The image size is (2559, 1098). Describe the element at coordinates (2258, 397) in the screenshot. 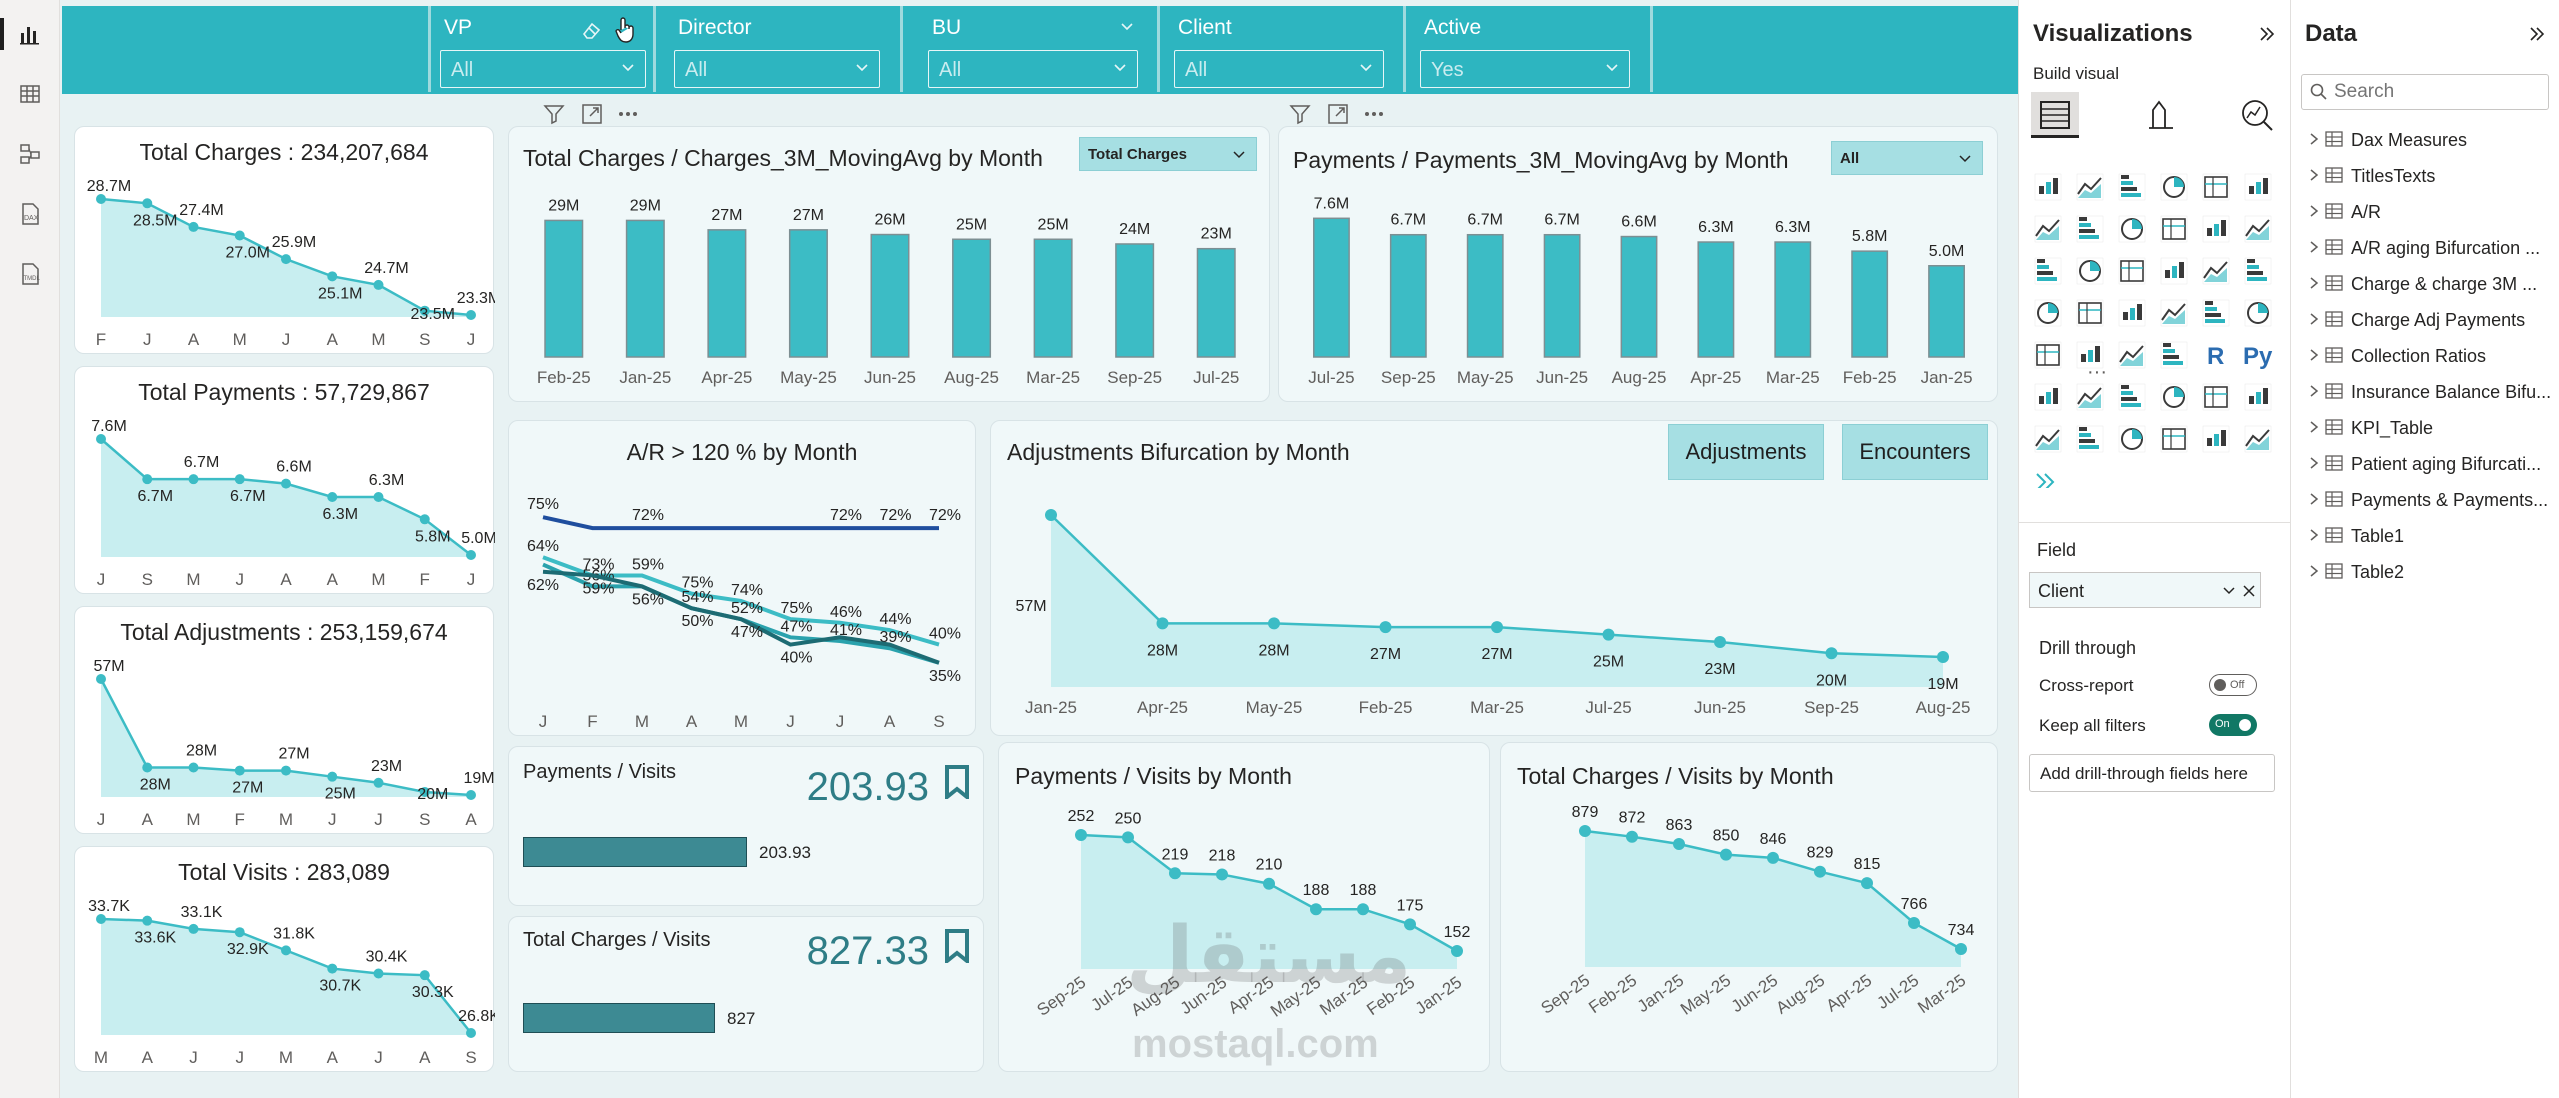

I see `paginated-icon` at that location.